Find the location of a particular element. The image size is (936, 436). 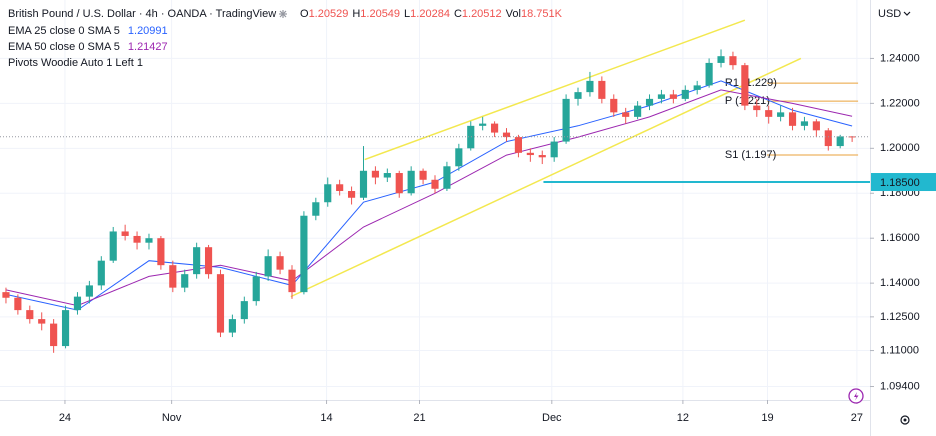

legend-entry: EMA 25 close 0 SMA 5 1.20991 is located at coordinates (88, 31).